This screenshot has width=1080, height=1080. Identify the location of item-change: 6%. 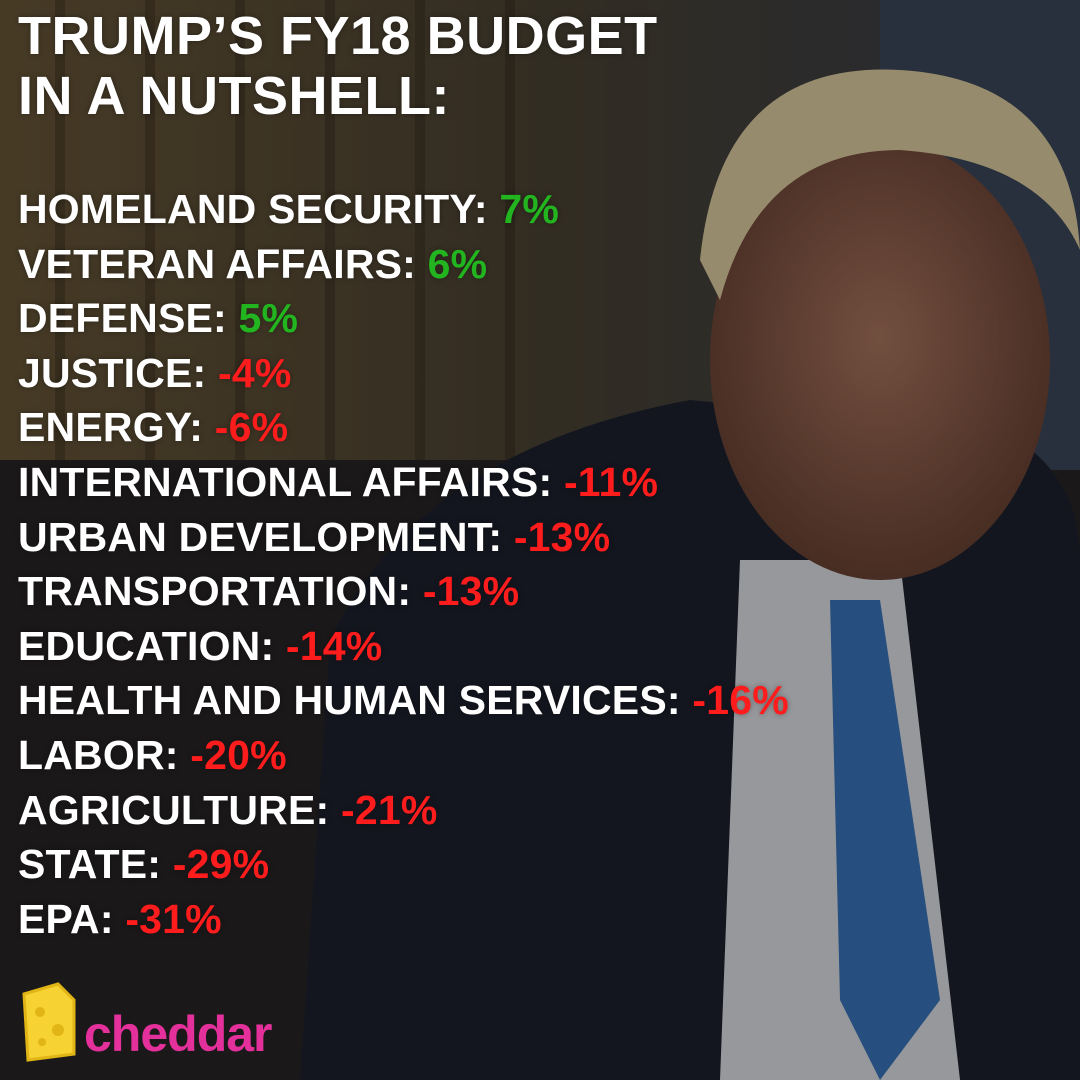
(457, 263).